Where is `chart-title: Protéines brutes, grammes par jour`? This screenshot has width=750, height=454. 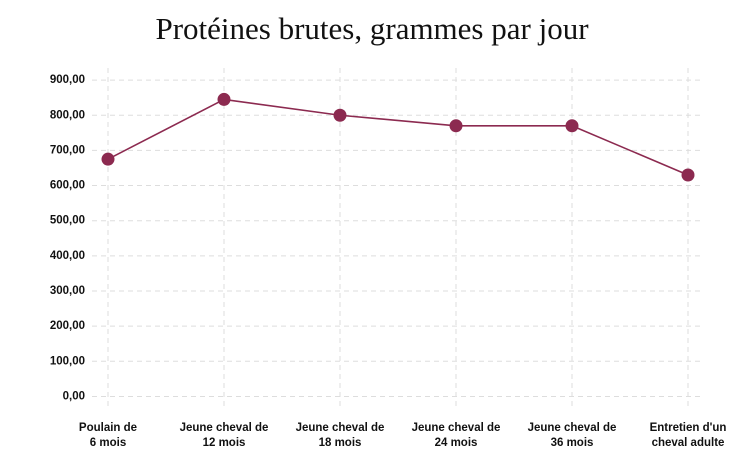 chart-title: Protéines brutes, grammes par jour is located at coordinates (372, 28).